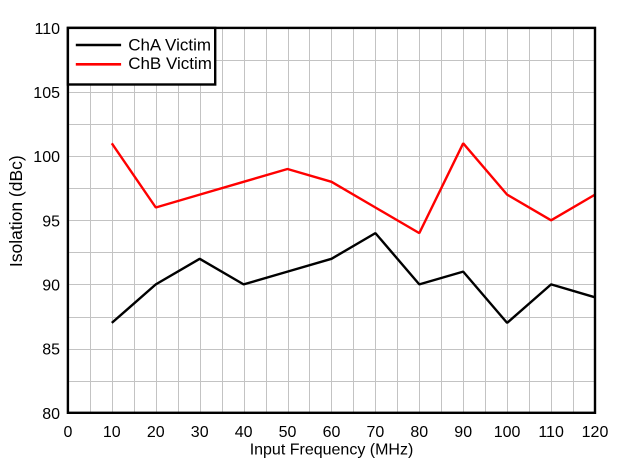 This screenshot has width=626, height=474. What do you see at coordinates (16, 211) in the screenshot?
I see `svg-text: Isolation (dBc)` at bounding box center [16, 211].